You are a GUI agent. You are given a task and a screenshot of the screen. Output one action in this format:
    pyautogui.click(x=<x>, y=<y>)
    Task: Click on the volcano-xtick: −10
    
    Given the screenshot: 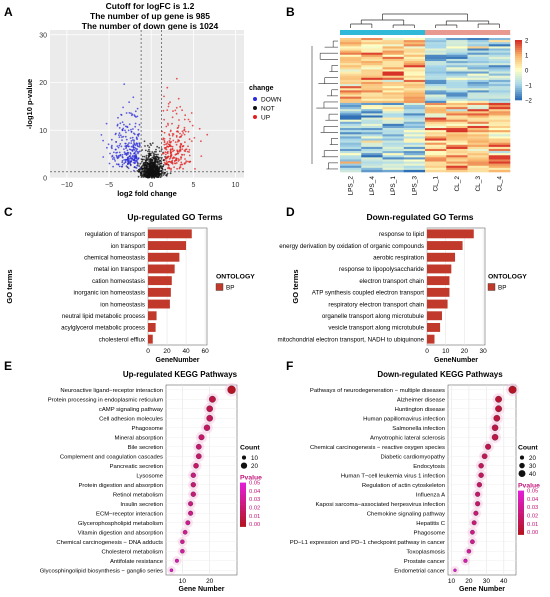 What is the action you would take?
    pyautogui.click(x=67, y=185)
    